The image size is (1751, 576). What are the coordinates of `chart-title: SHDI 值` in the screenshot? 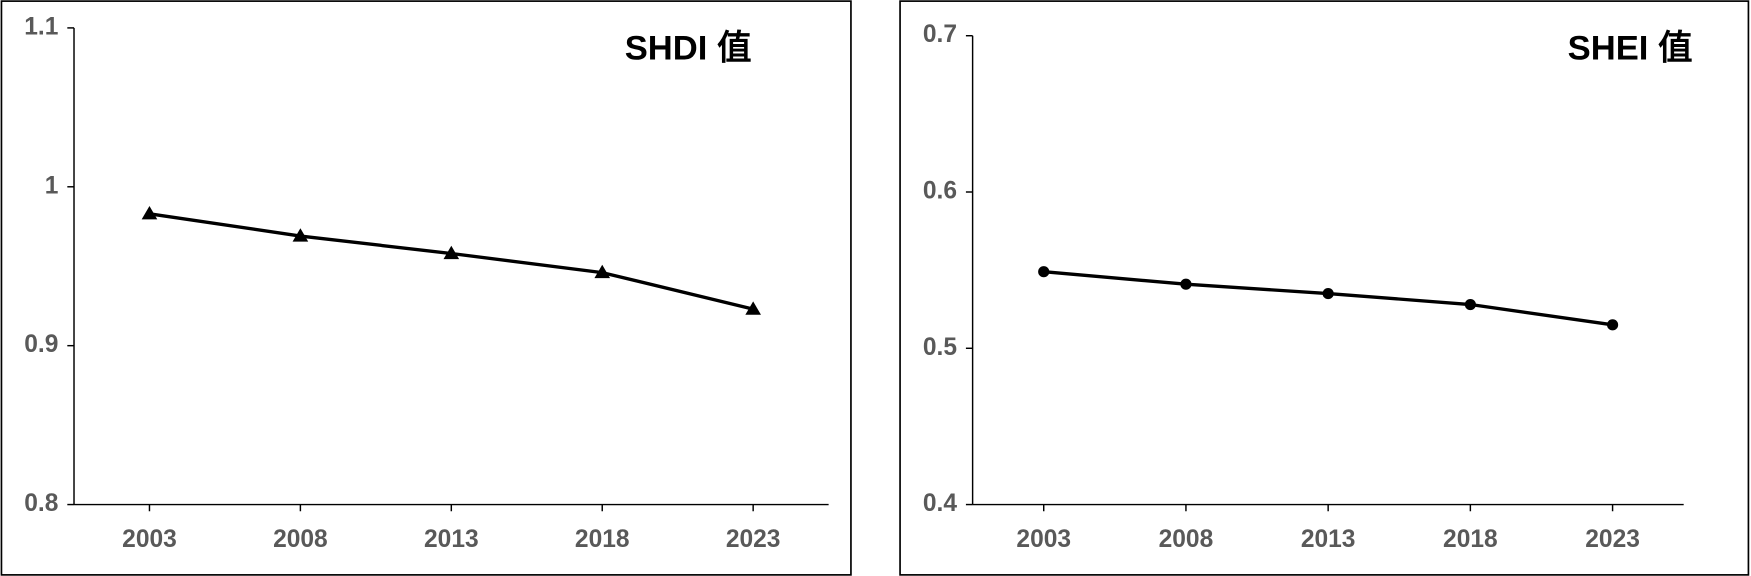 It's located at (688, 48).